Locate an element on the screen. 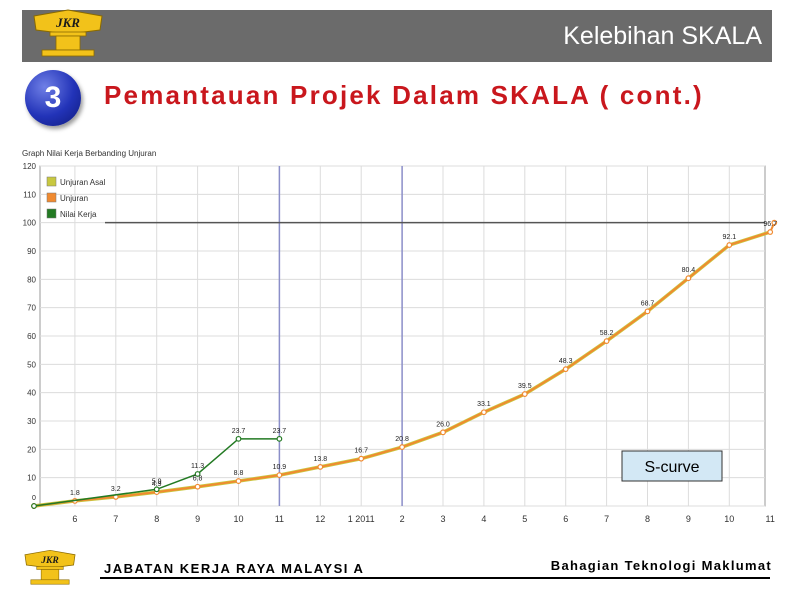 The image size is (800, 600). data-label: 58.2 is located at coordinates (607, 333).